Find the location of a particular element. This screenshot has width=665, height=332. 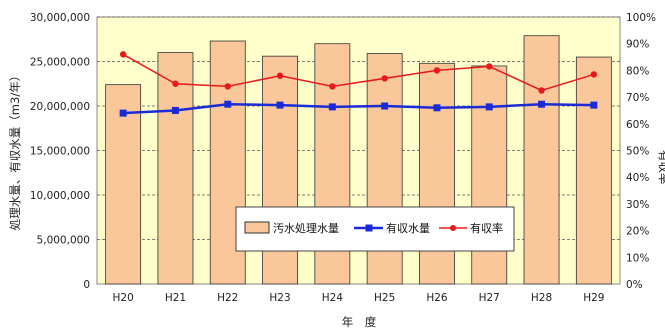

y-tick-label: 25,000,000 is located at coordinates (60, 63).